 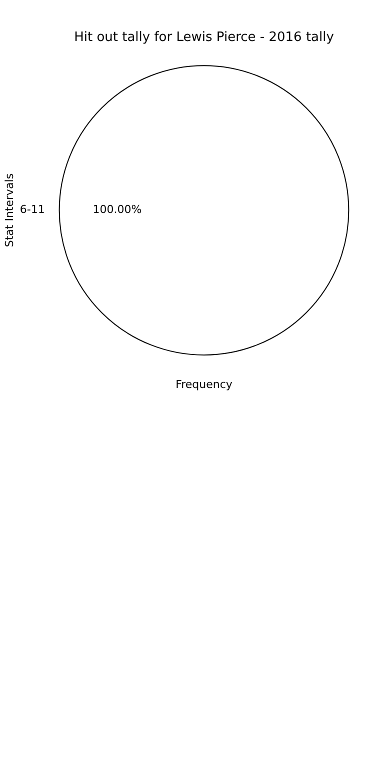 I want to click on data-label: 100.00%, so click(x=117, y=209).